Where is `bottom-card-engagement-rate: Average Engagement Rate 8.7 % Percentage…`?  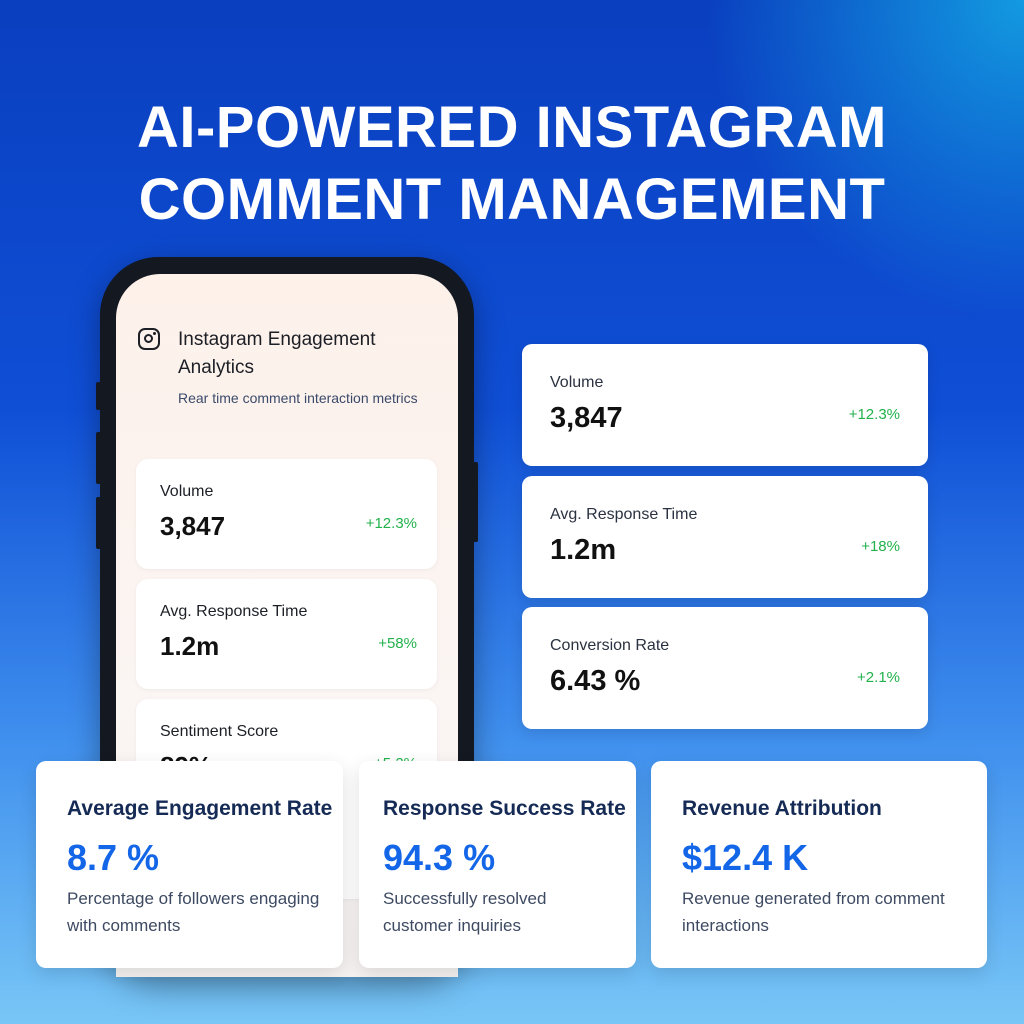 bottom-card-engagement-rate: Average Engagement Rate 8.7 % Percentage… is located at coordinates (189, 864).